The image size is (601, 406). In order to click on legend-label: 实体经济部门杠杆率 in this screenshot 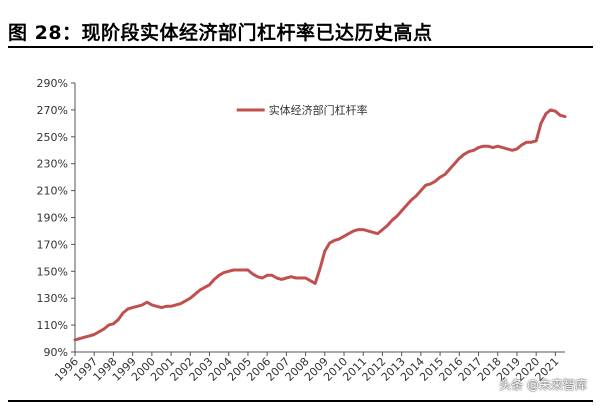, I will do `click(318, 110)`.